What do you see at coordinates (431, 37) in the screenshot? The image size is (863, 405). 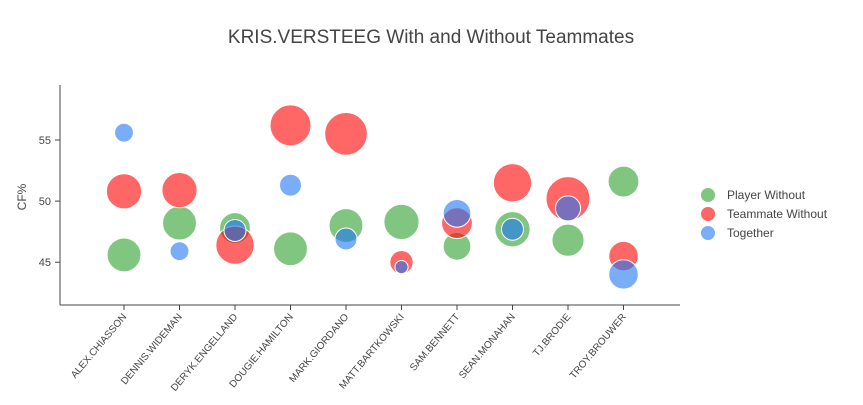 I see `chart-title: KRIS.VERSTEEG With and Without Teammates` at bounding box center [431, 37].